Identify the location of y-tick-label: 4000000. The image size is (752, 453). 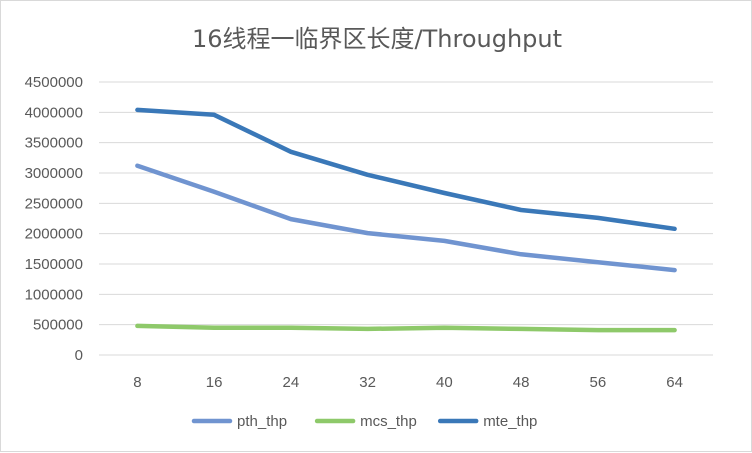
(54, 112).